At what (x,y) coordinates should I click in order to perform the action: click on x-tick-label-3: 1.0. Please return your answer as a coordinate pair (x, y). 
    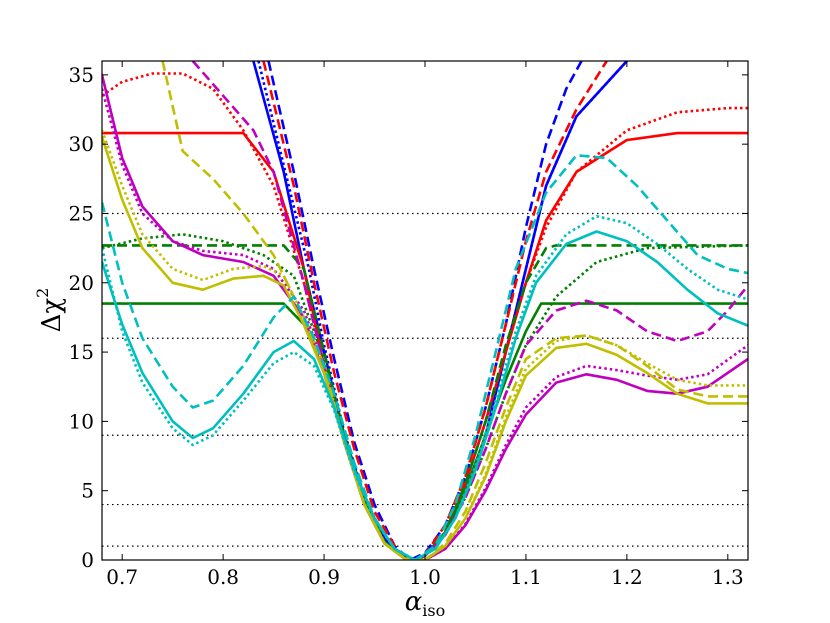
    Looking at the image, I should click on (425, 577).